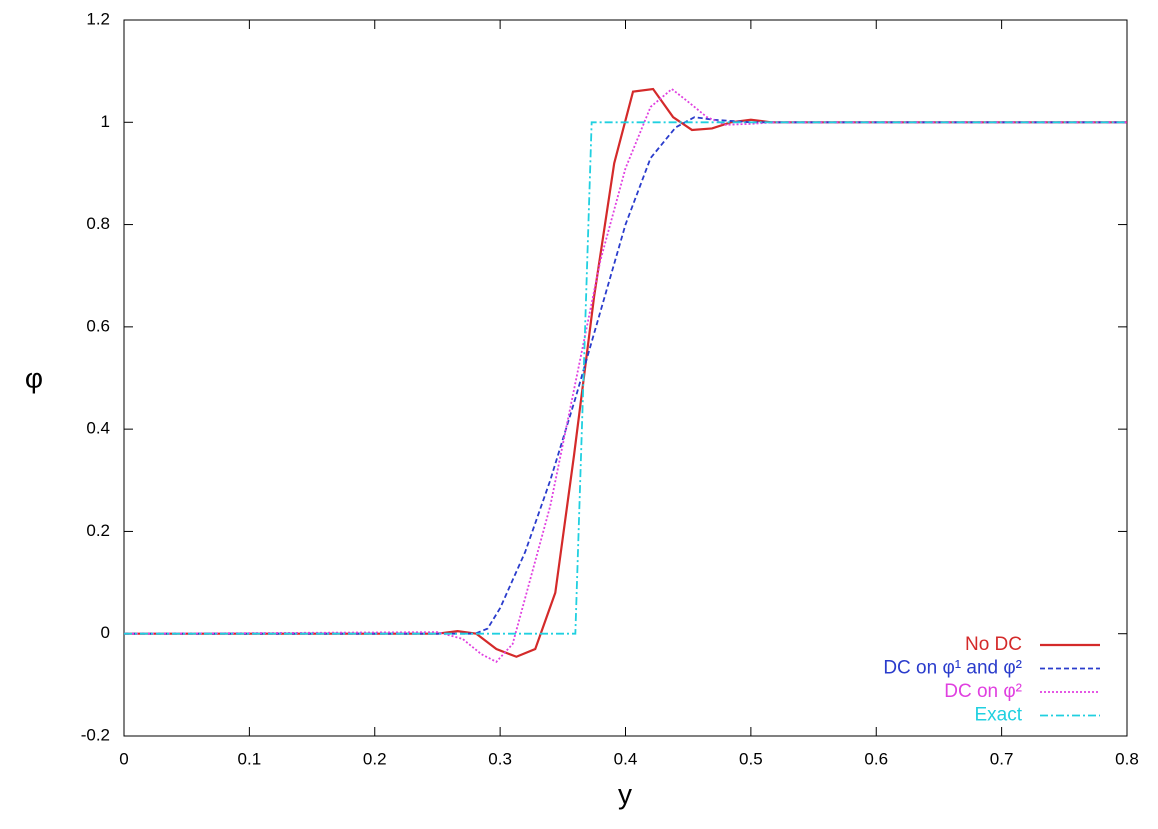 The width and height of the screenshot is (1158, 829). What do you see at coordinates (876, 758) in the screenshot?
I see `x-tick-label: 0.6` at bounding box center [876, 758].